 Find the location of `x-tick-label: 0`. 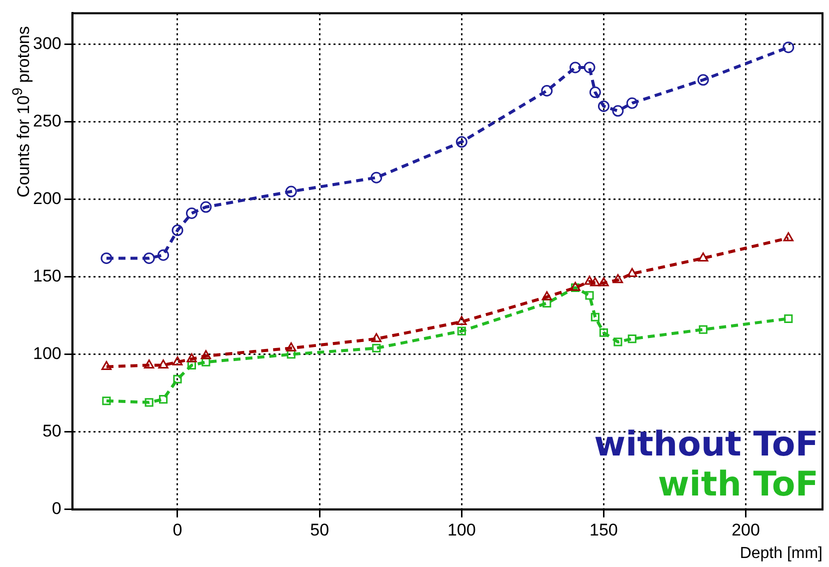

x-tick-label: 0 is located at coordinates (177, 530).